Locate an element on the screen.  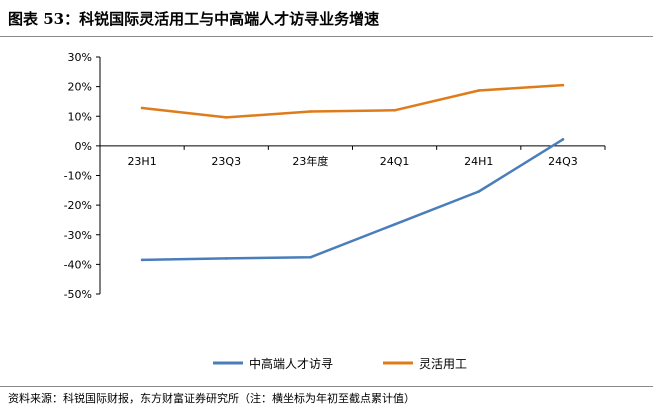
bottom-divider is located at coordinates (326, 386).